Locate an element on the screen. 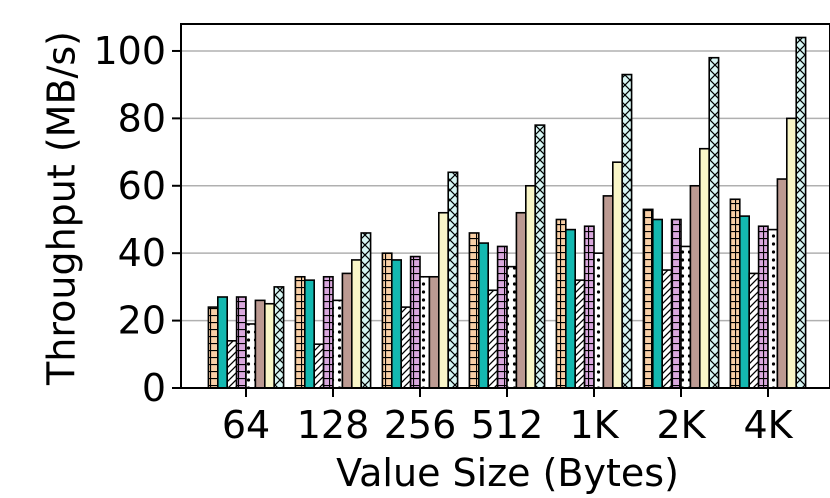  x-tick-label: 256 is located at coordinates (420, 425).